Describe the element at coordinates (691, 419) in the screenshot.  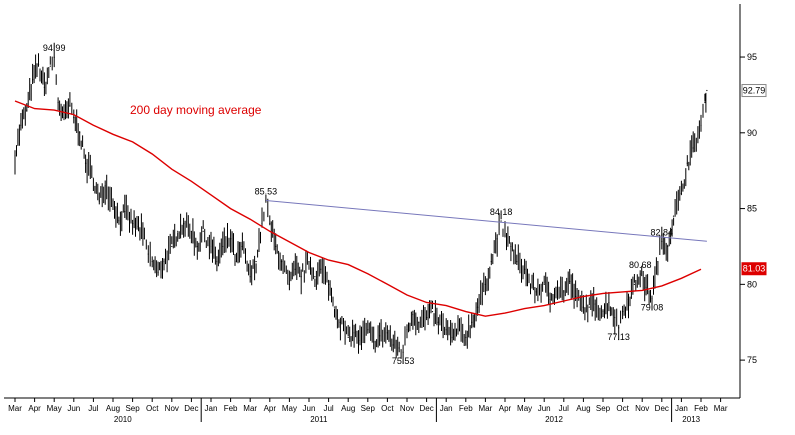
I see `year-label: 2013` at that location.